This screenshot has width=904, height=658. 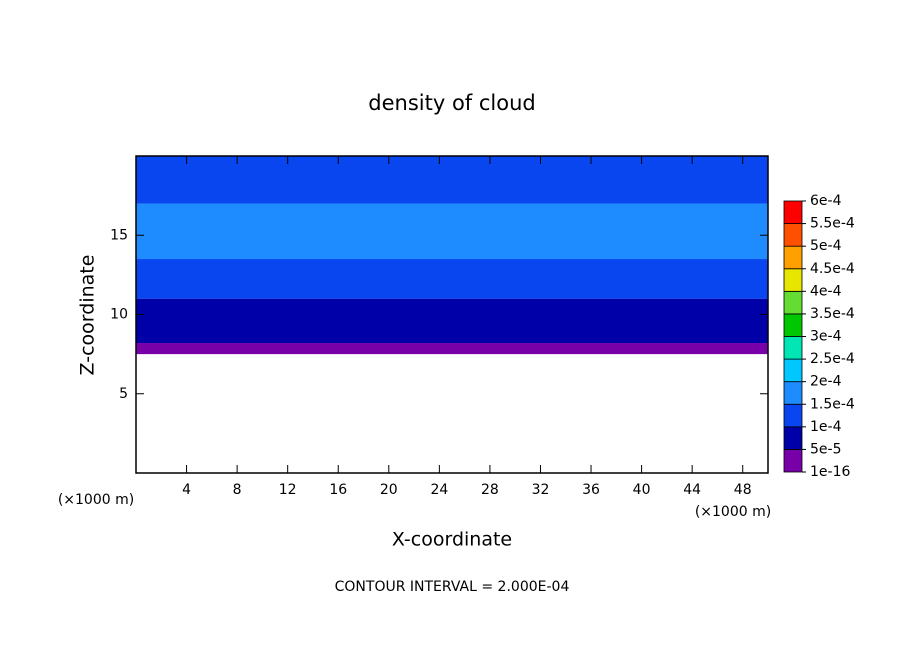 What do you see at coordinates (96, 500) in the screenshot?
I see `y-unit: (×1000 m)` at bounding box center [96, 500].